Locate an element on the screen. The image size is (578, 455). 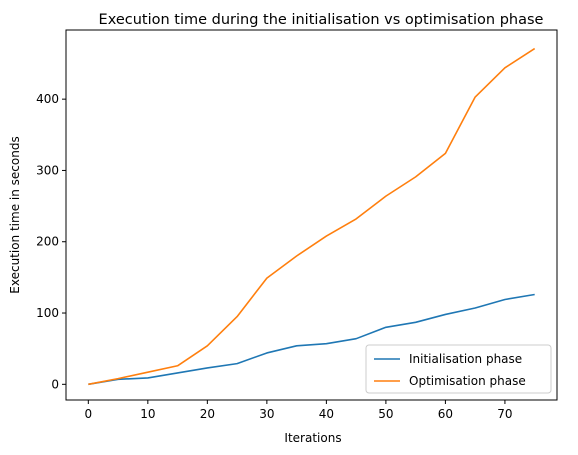
y-tick-label: 0 is located at coordinates (55, 384).